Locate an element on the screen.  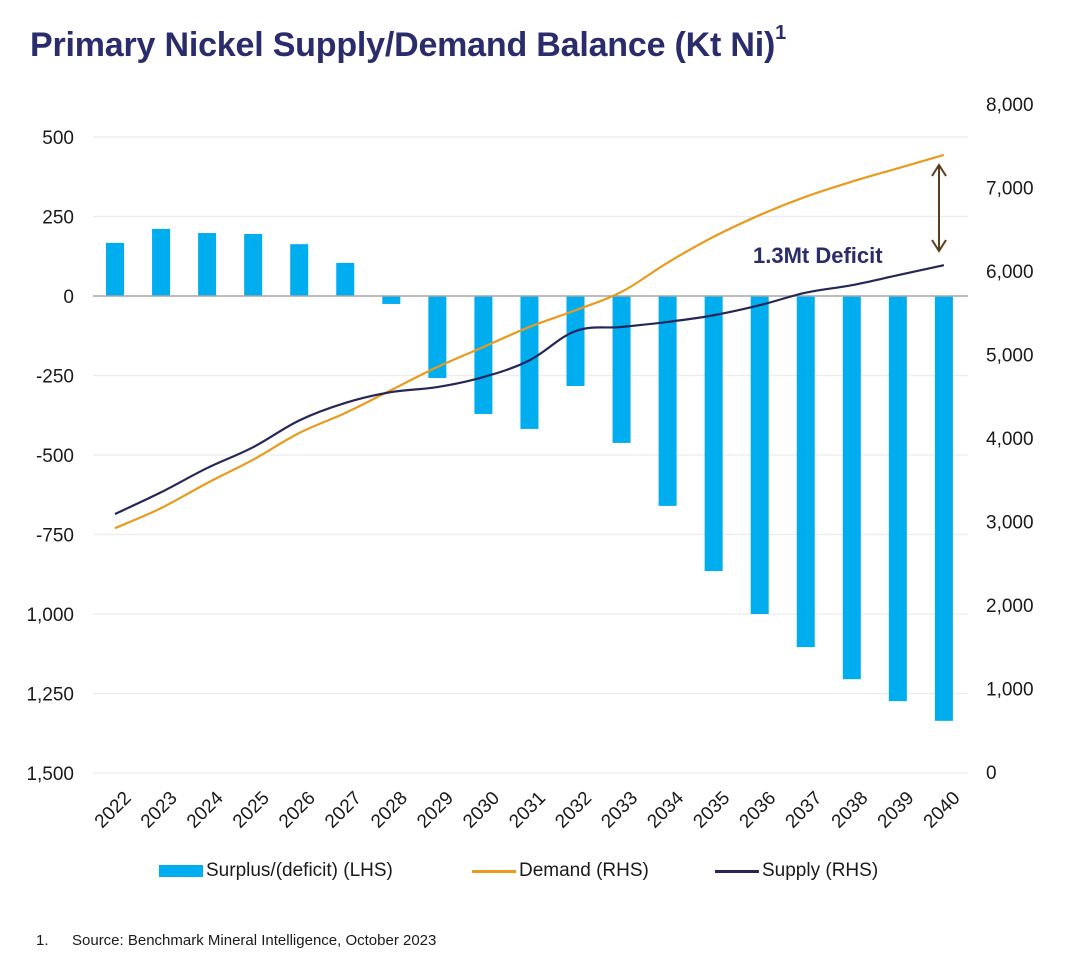
x-axis-tick-label: 2024 is located at coordinates (205, 809).